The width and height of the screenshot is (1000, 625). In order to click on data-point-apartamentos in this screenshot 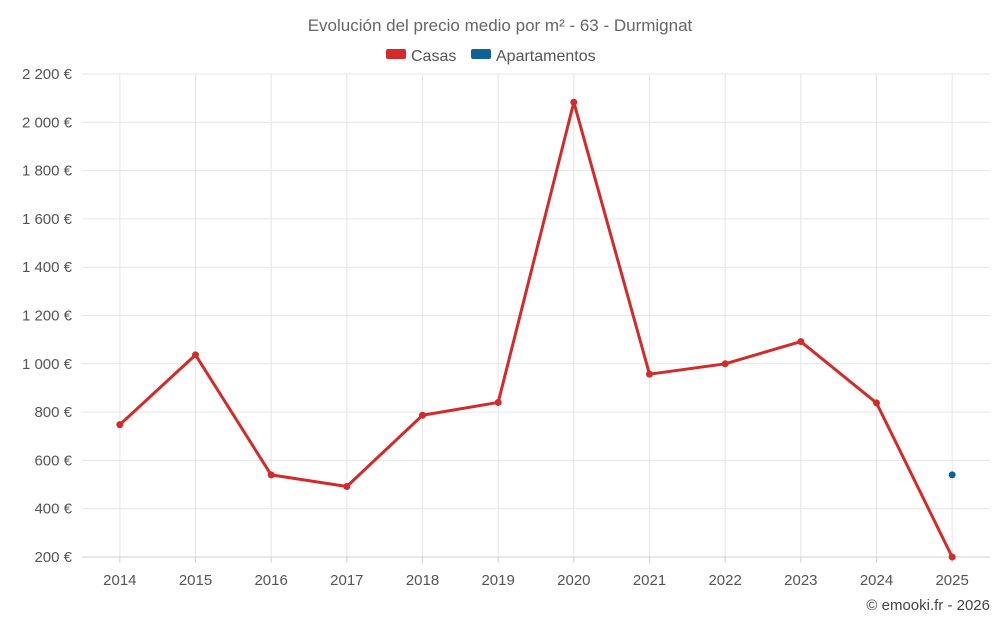, I will do `click(952, 475)`.